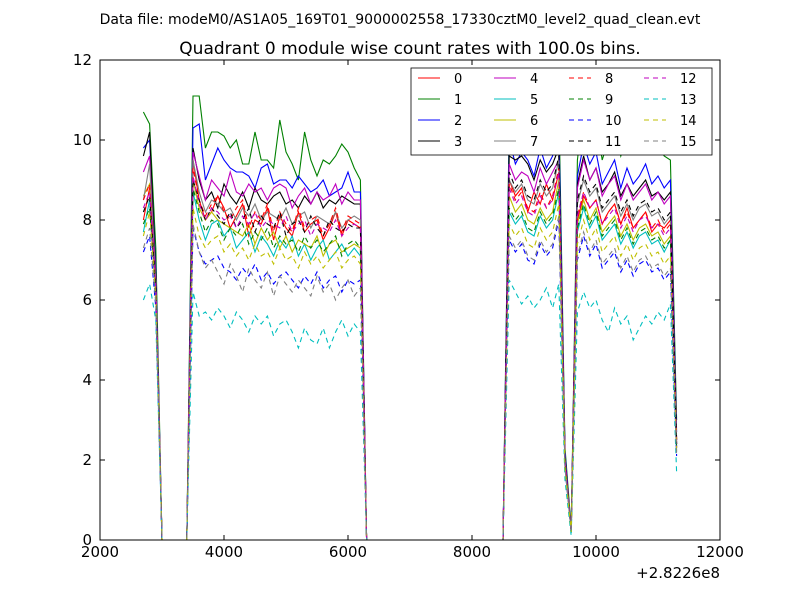 The height and width of the screenshot is (600, 800). Describe the element at coordinates (458, 79) in the screenshot. I see `legend-label-0: 0` at that location.